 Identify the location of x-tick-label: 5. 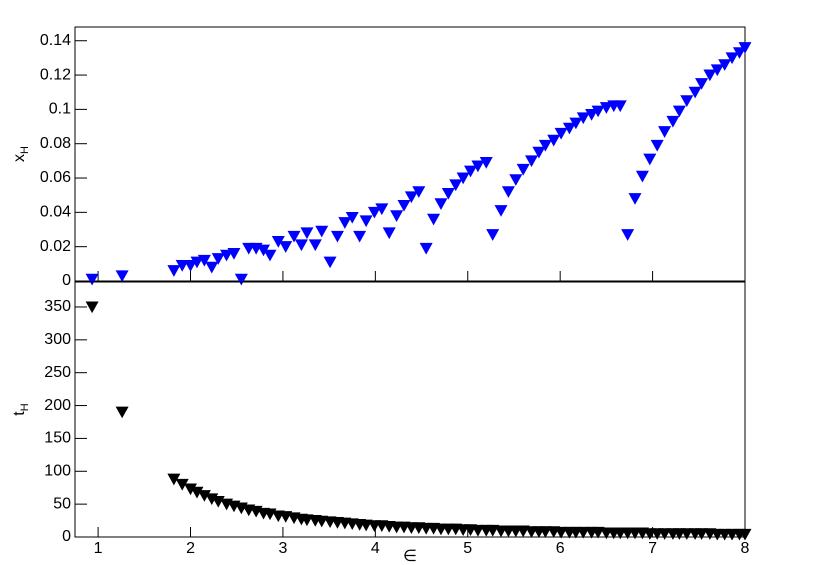
(467, 548).